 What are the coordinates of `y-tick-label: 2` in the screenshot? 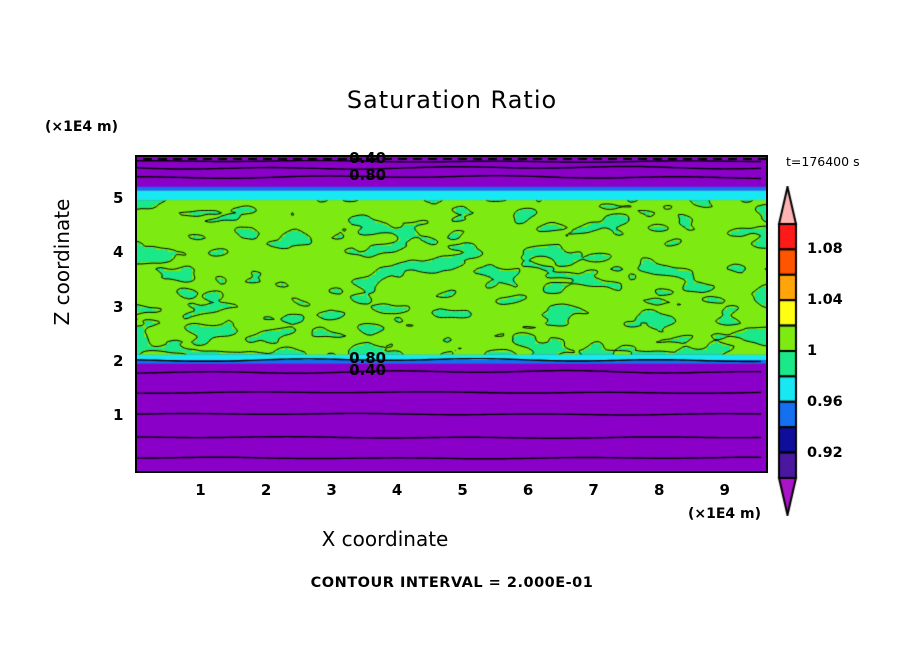 It's located at (118, 360).